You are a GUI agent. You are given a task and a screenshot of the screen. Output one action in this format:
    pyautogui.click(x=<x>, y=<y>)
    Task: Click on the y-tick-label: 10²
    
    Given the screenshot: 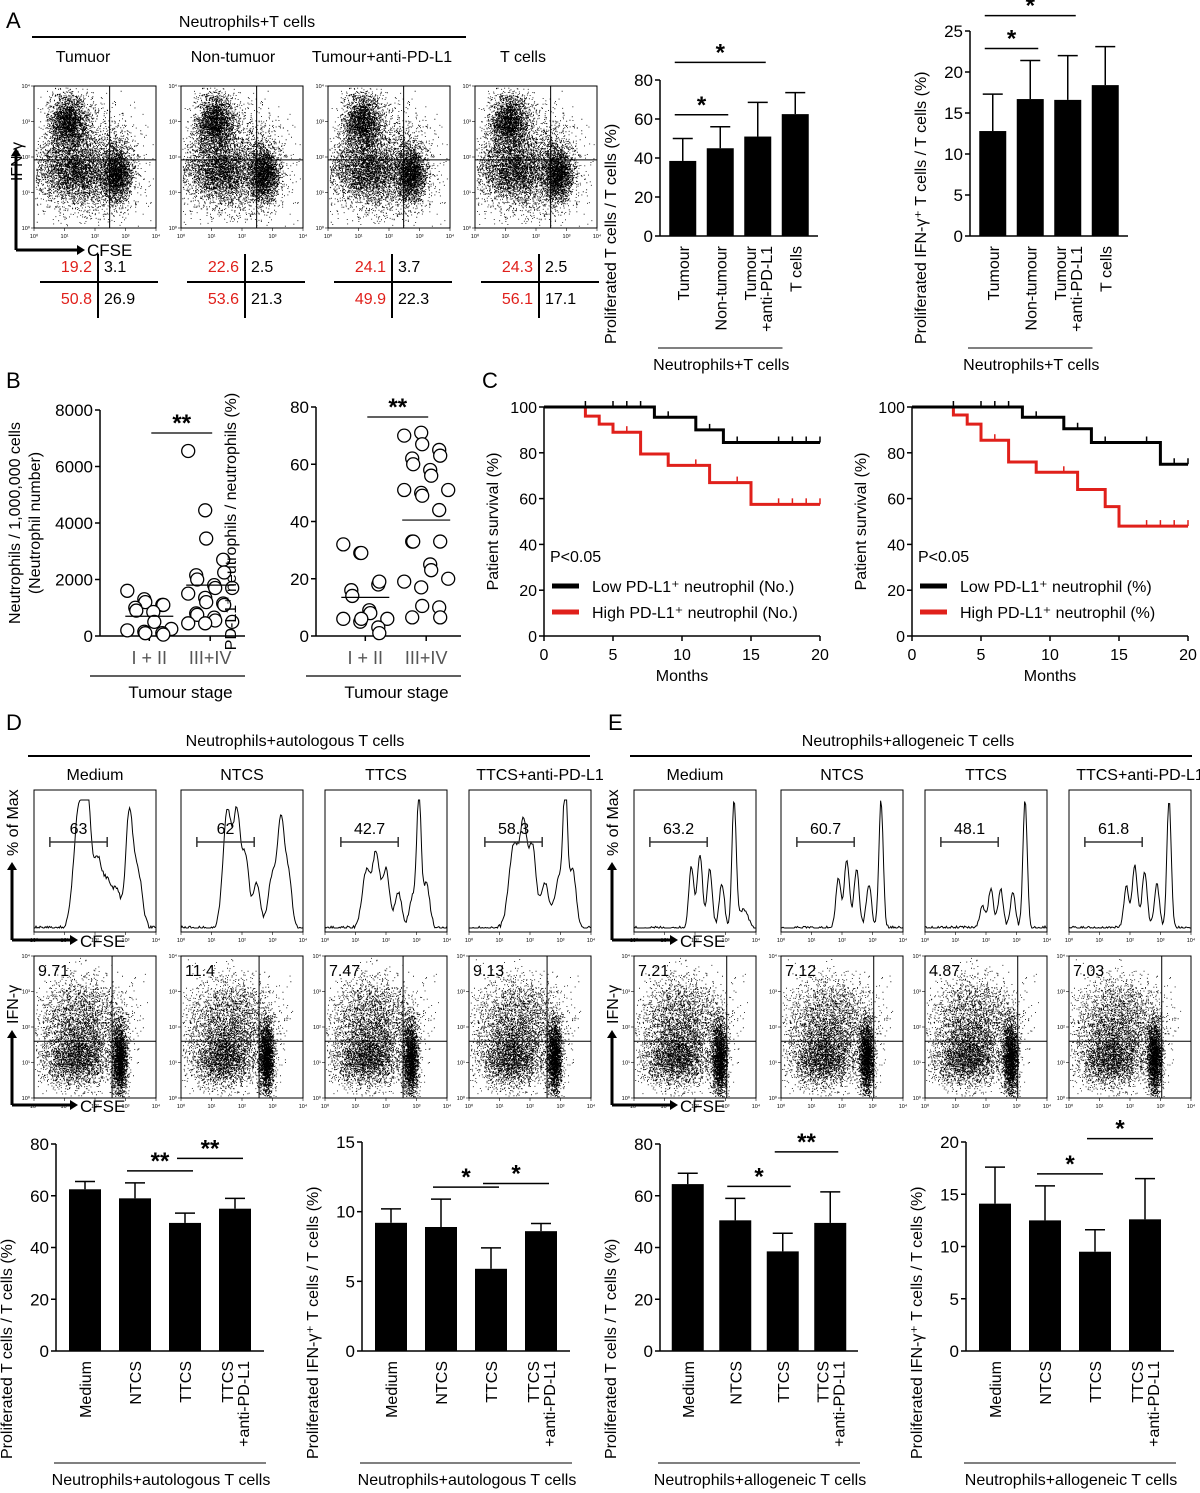 What is the action you would take?
    pyautogui.click(x=1061, y=1028)
    